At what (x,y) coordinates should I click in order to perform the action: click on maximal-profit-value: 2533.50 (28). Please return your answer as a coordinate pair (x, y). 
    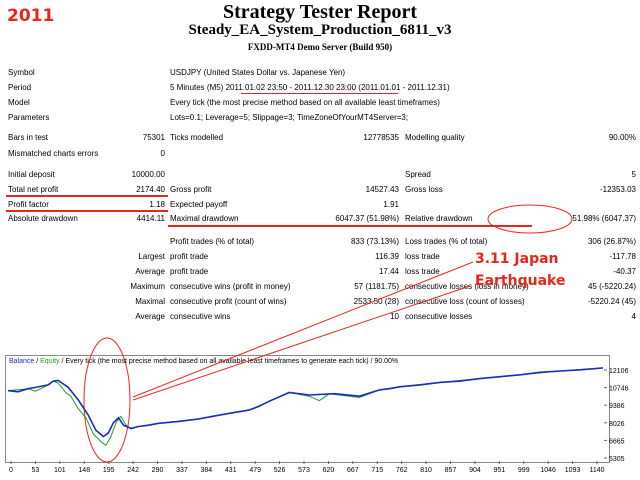
    Looking at the image, I should click on (376, 301).